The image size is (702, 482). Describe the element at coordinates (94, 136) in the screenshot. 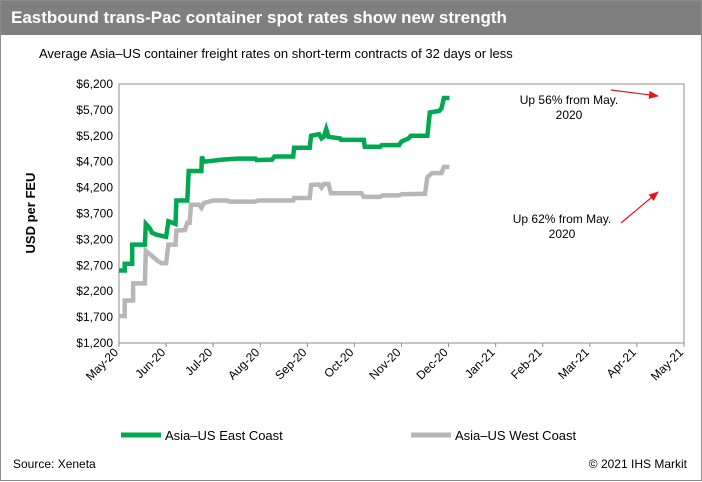

I see `y-tick-label: $5,200` at that location.